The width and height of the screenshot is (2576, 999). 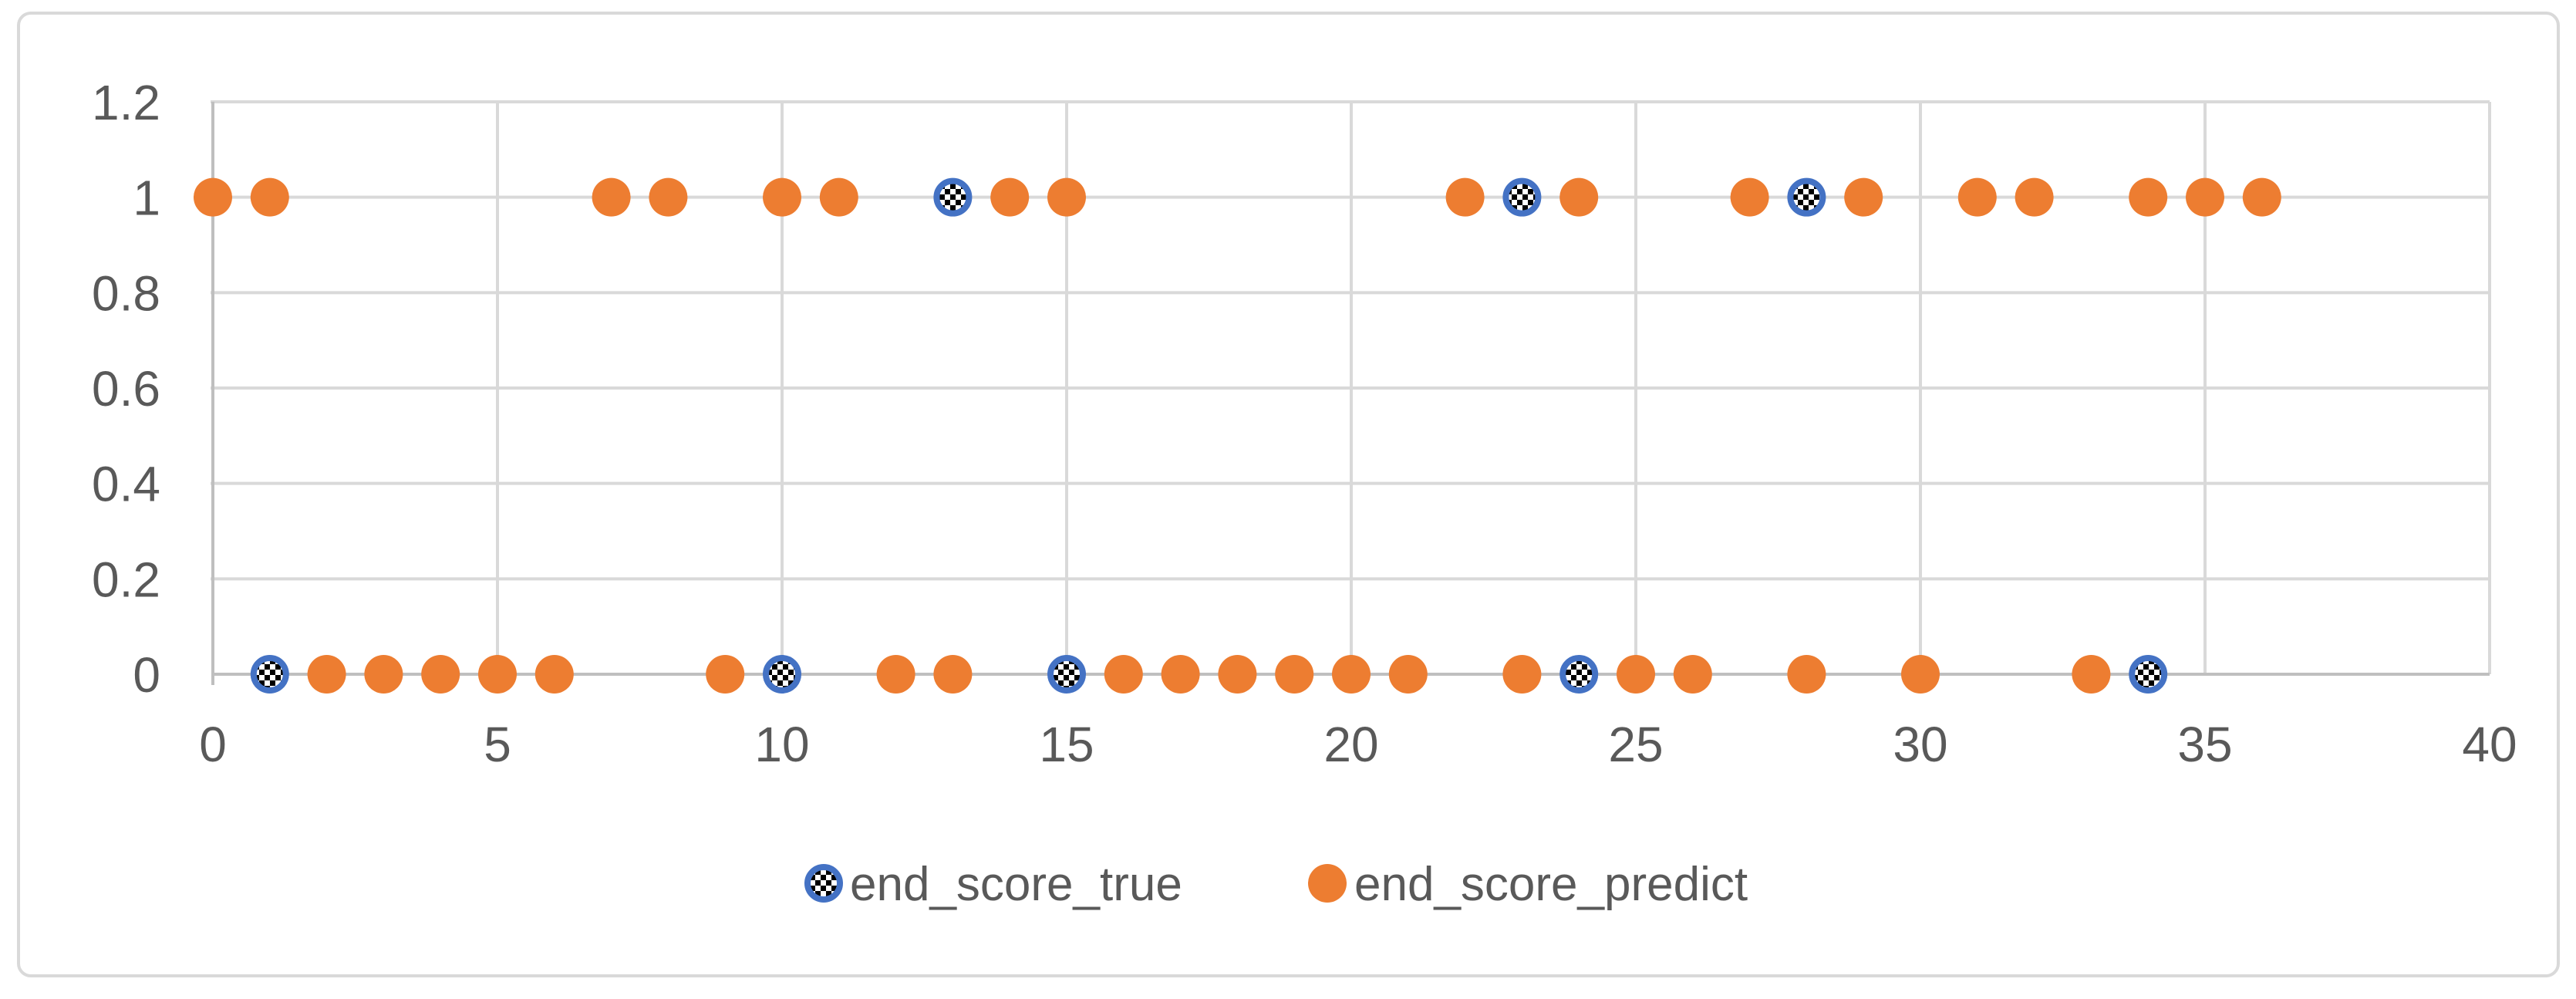 I want to click on x-tick-label: 20, so click(x=1350, y=744).